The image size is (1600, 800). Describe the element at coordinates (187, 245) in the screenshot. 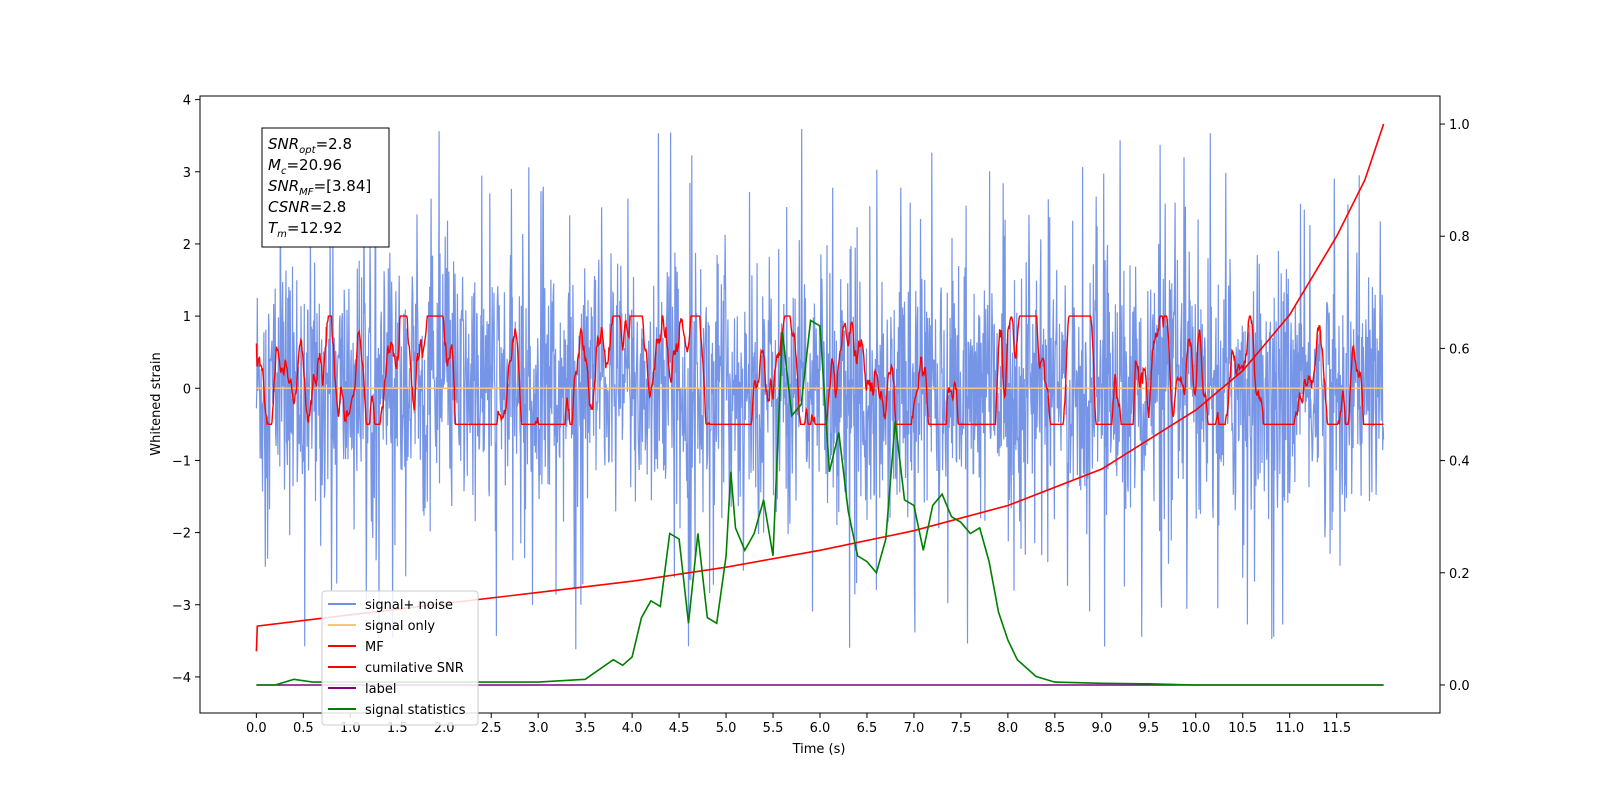

I see `y-left-tick-label: 2` at that location.